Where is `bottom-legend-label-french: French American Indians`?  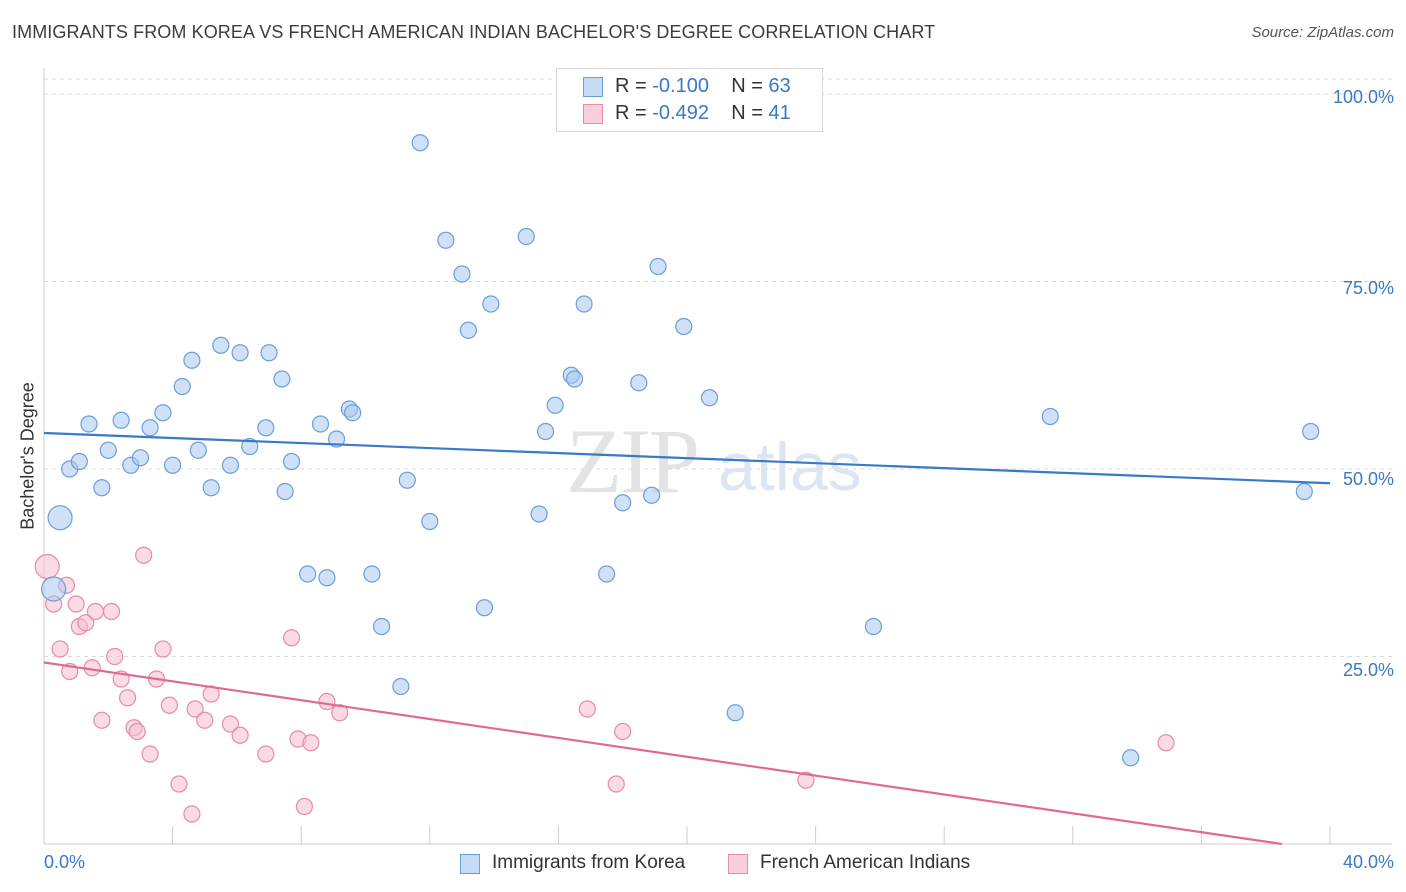
bottom-legend-label-french: French American Indians is located at coordinates (865, 862).